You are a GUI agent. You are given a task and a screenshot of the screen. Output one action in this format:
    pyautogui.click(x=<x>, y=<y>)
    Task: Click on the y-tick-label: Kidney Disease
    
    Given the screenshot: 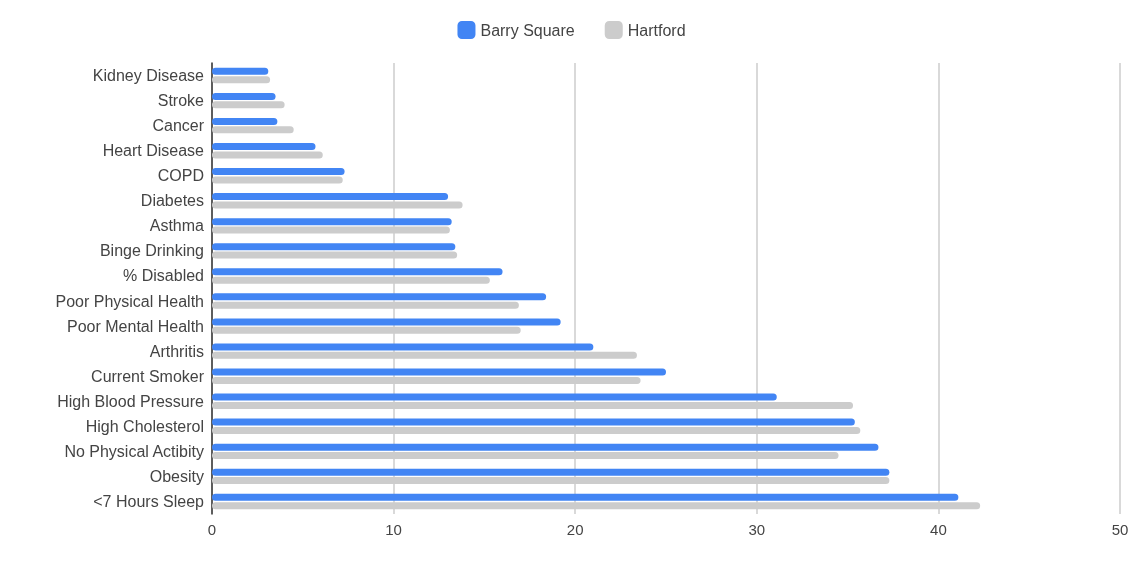 What is the action you would take?
    pyautogui.click(x=148, y=76)
    